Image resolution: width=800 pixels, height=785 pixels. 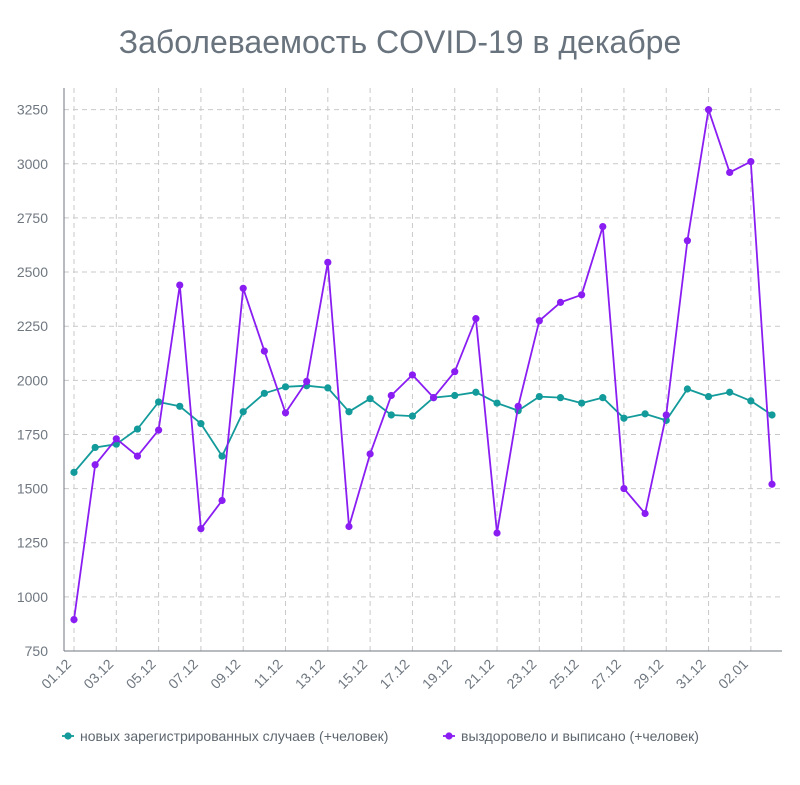 What do you see at coordinates (32, 110) in the screenshot?
I see `y-tick-label: 3250` at bounding box center [32, 110].